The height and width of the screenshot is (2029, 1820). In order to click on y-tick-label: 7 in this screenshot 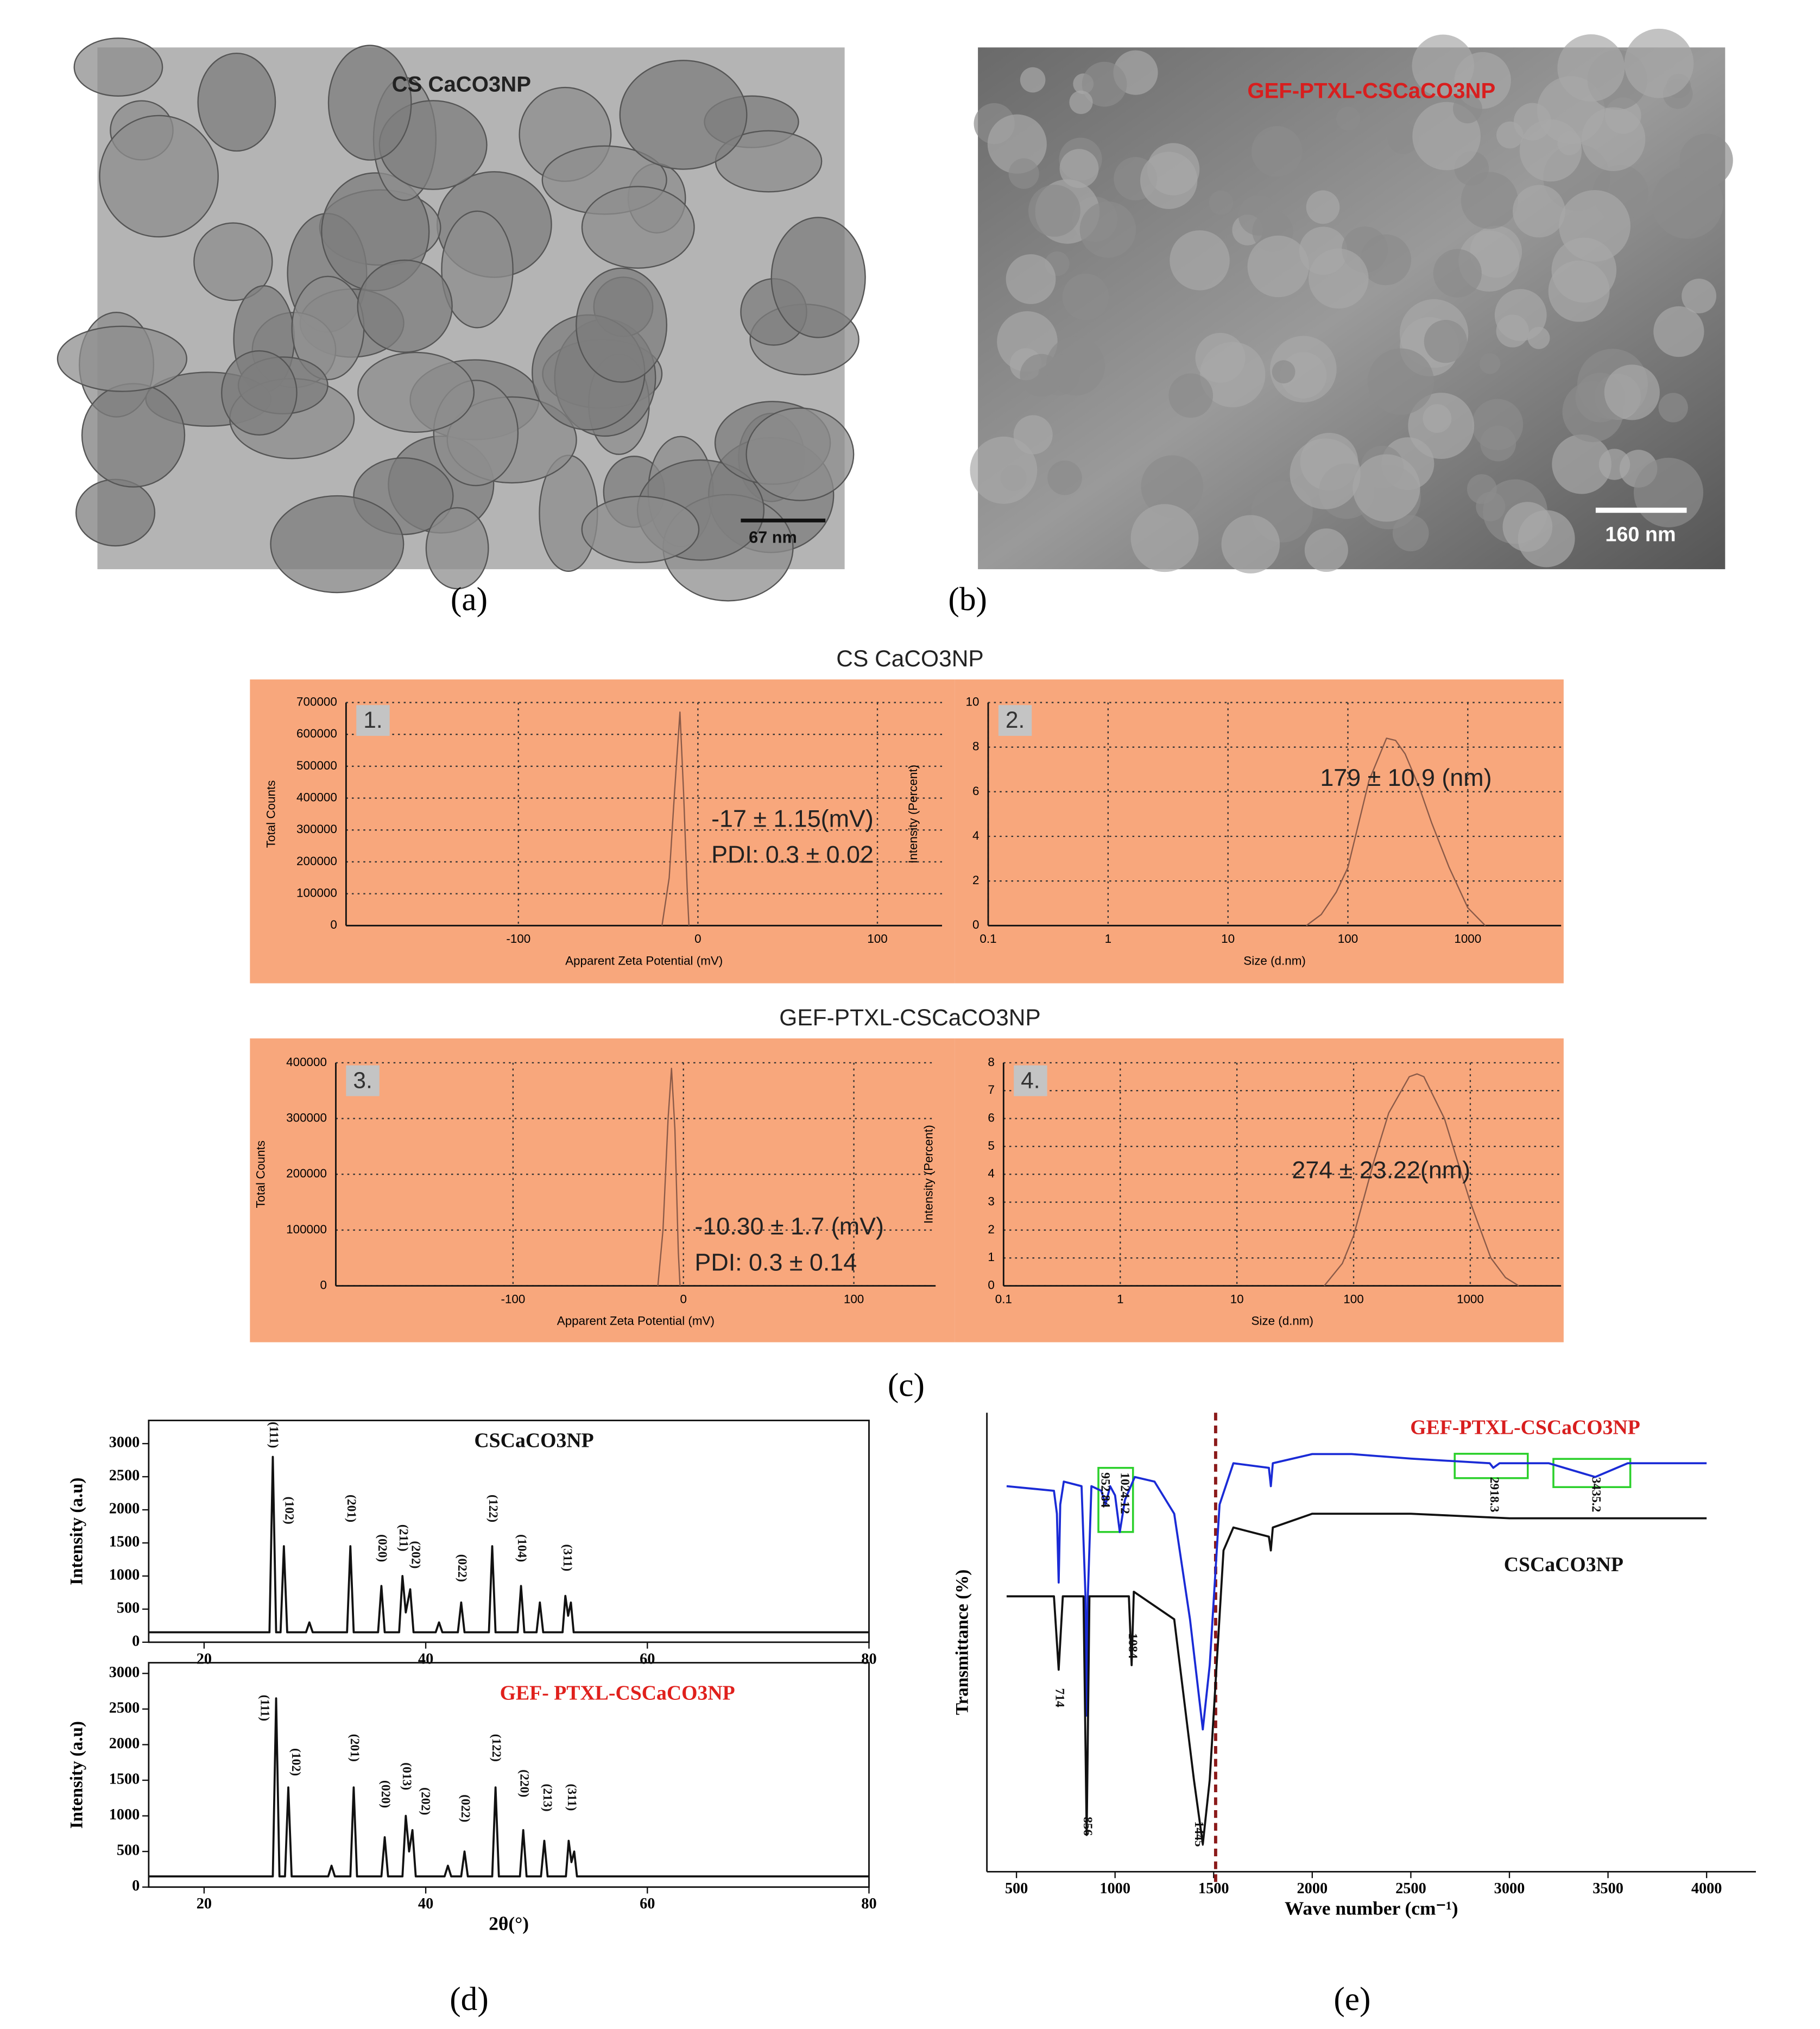, I will do `click(991, 1090)`.